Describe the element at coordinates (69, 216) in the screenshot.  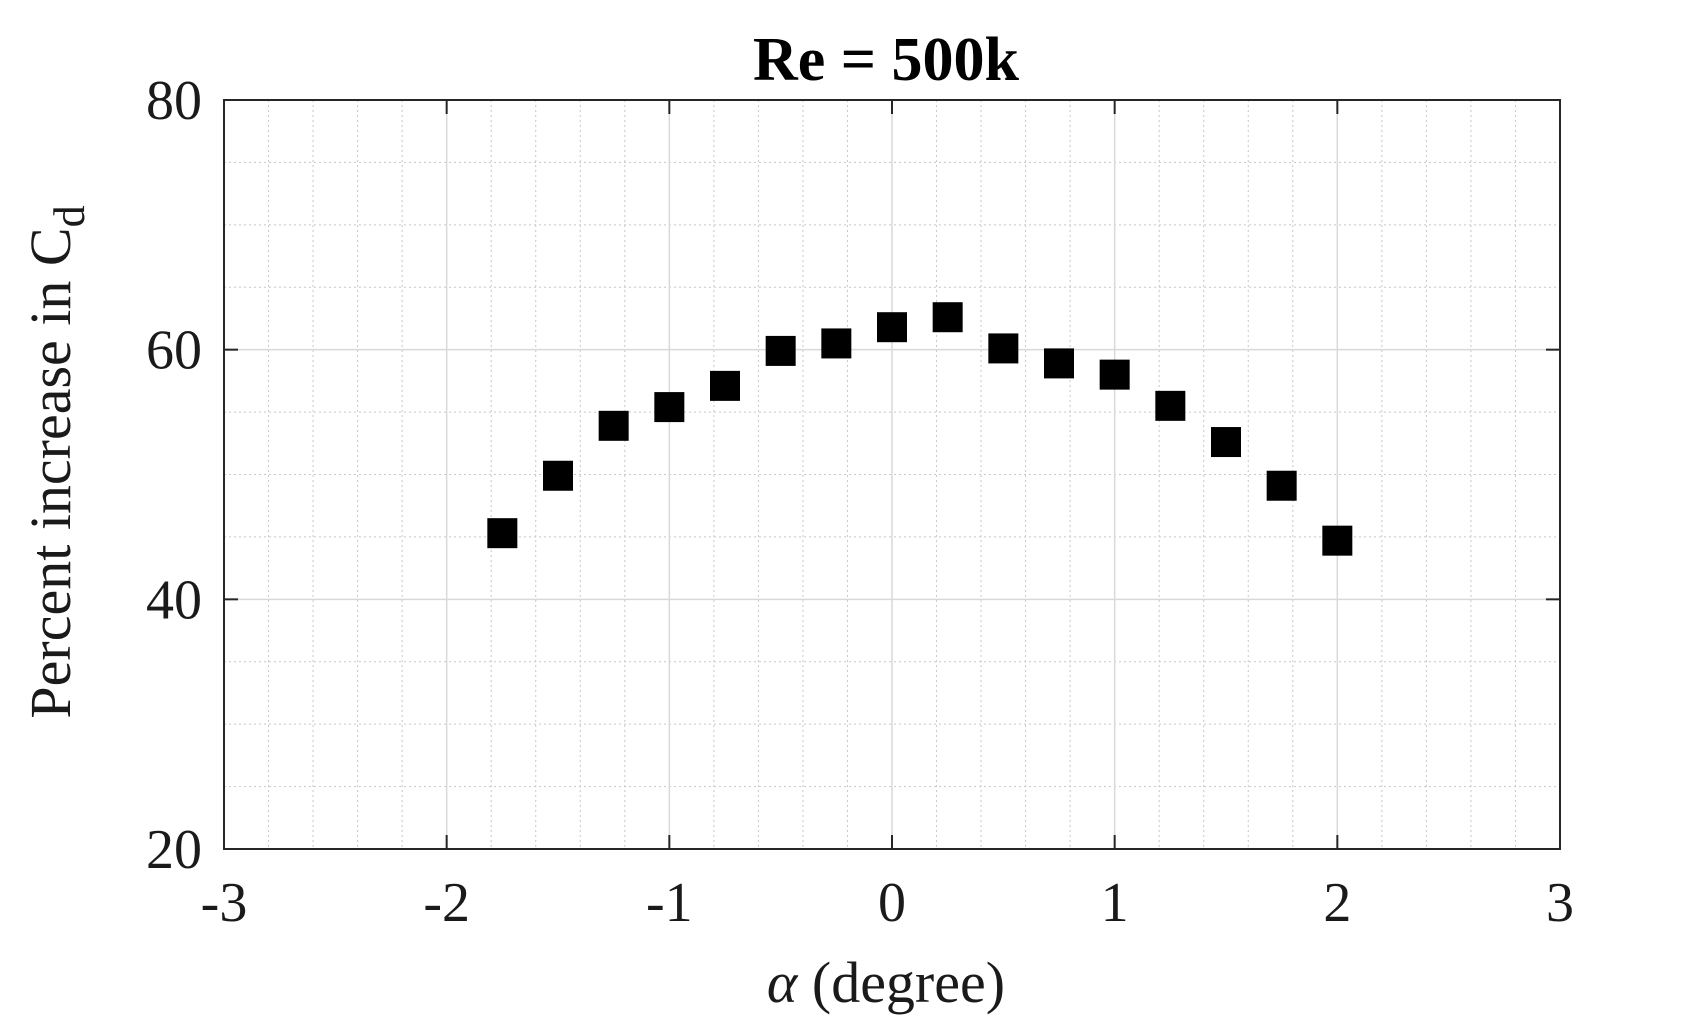
I see `y-axis-label-subscript: d` at that location.